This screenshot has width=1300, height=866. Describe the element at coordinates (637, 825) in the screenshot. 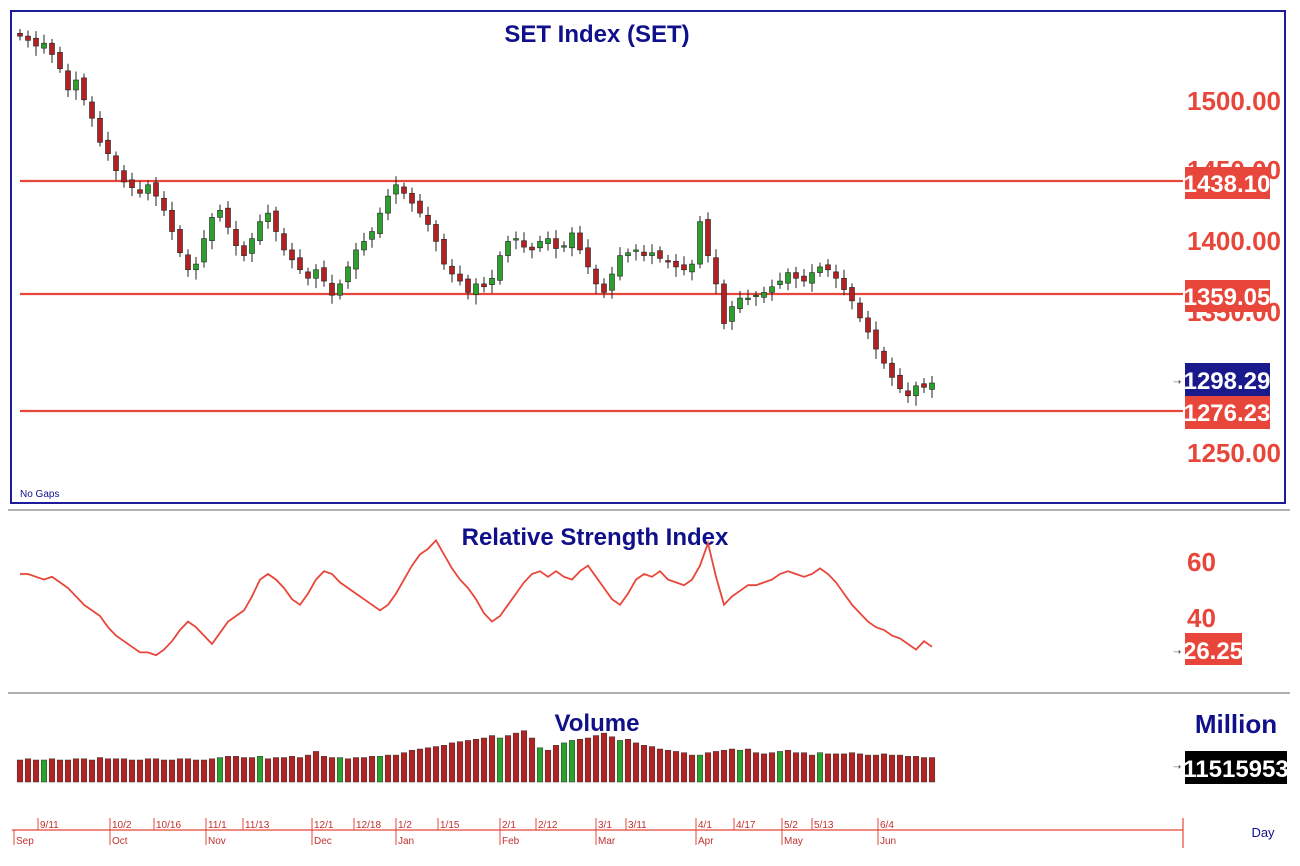

I see `date-label: 3/11` at that location.